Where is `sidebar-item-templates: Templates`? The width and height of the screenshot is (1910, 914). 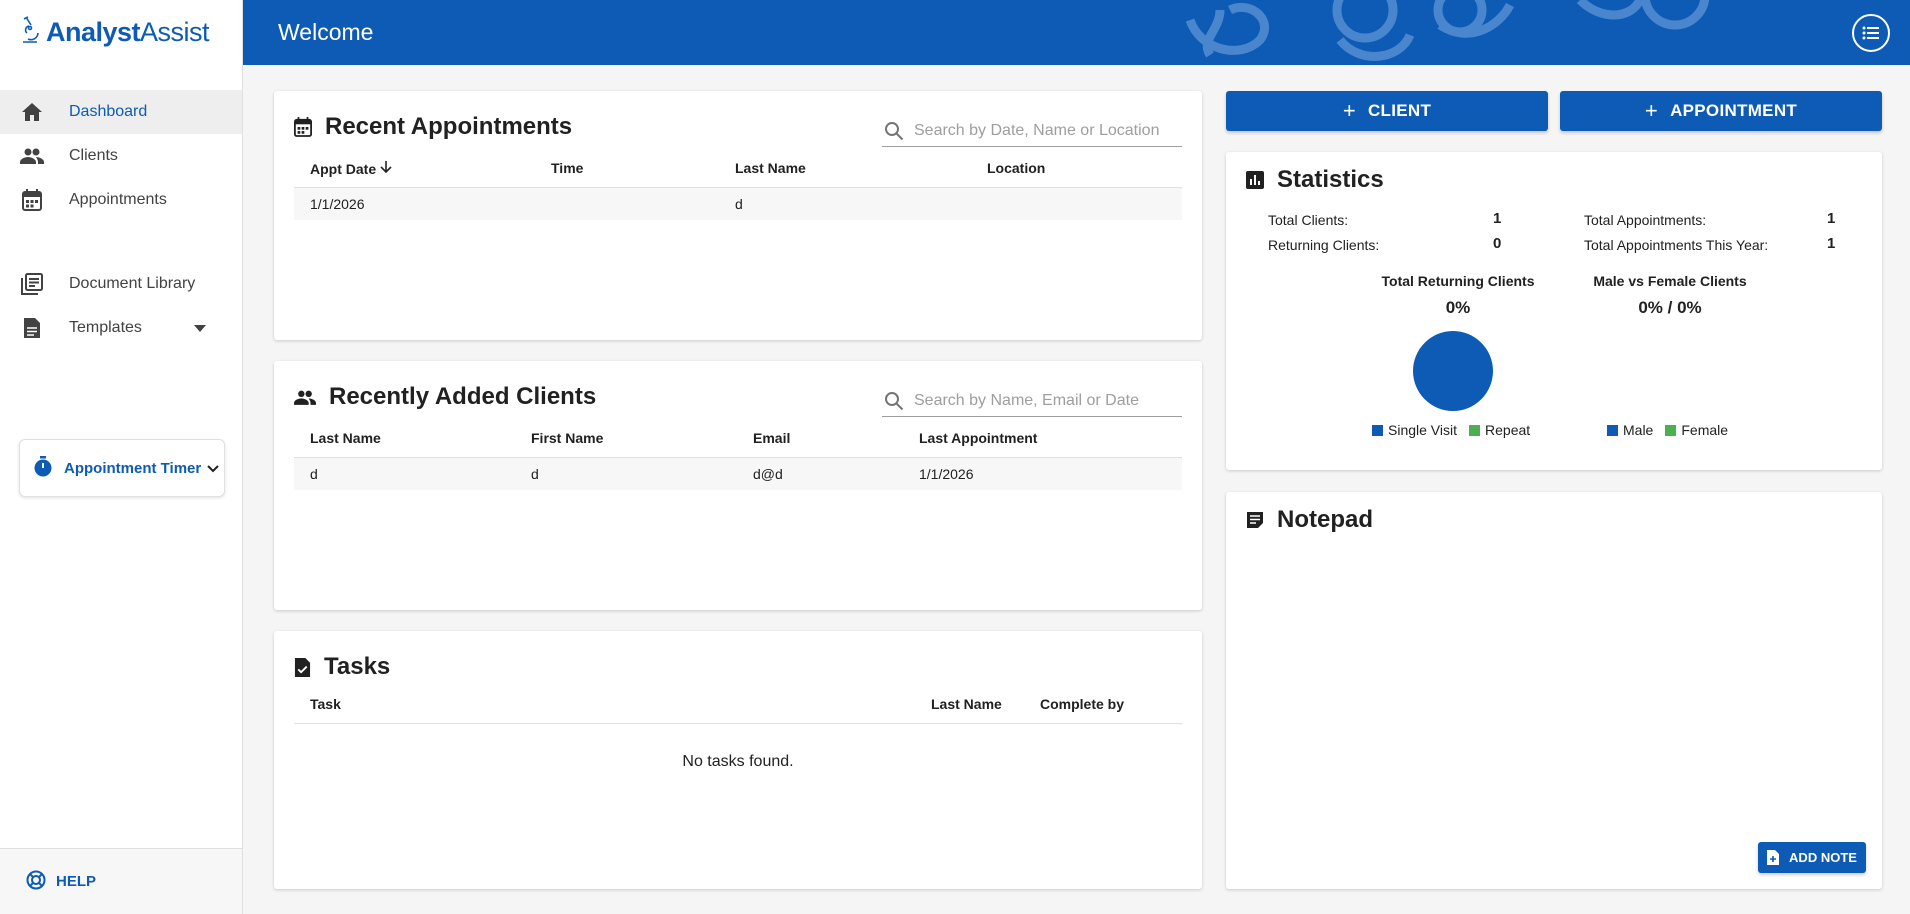
sidebar-item-templates: Templates is located at coordinates (121, 328).